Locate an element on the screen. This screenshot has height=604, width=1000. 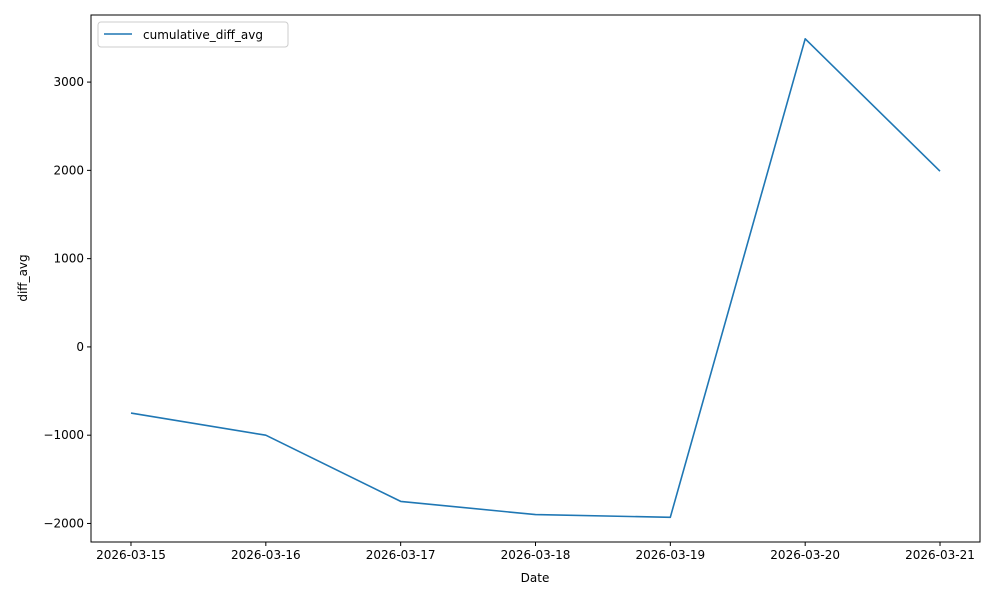
legend: cumulative_diff_avg is located at coordinates (193, 34).